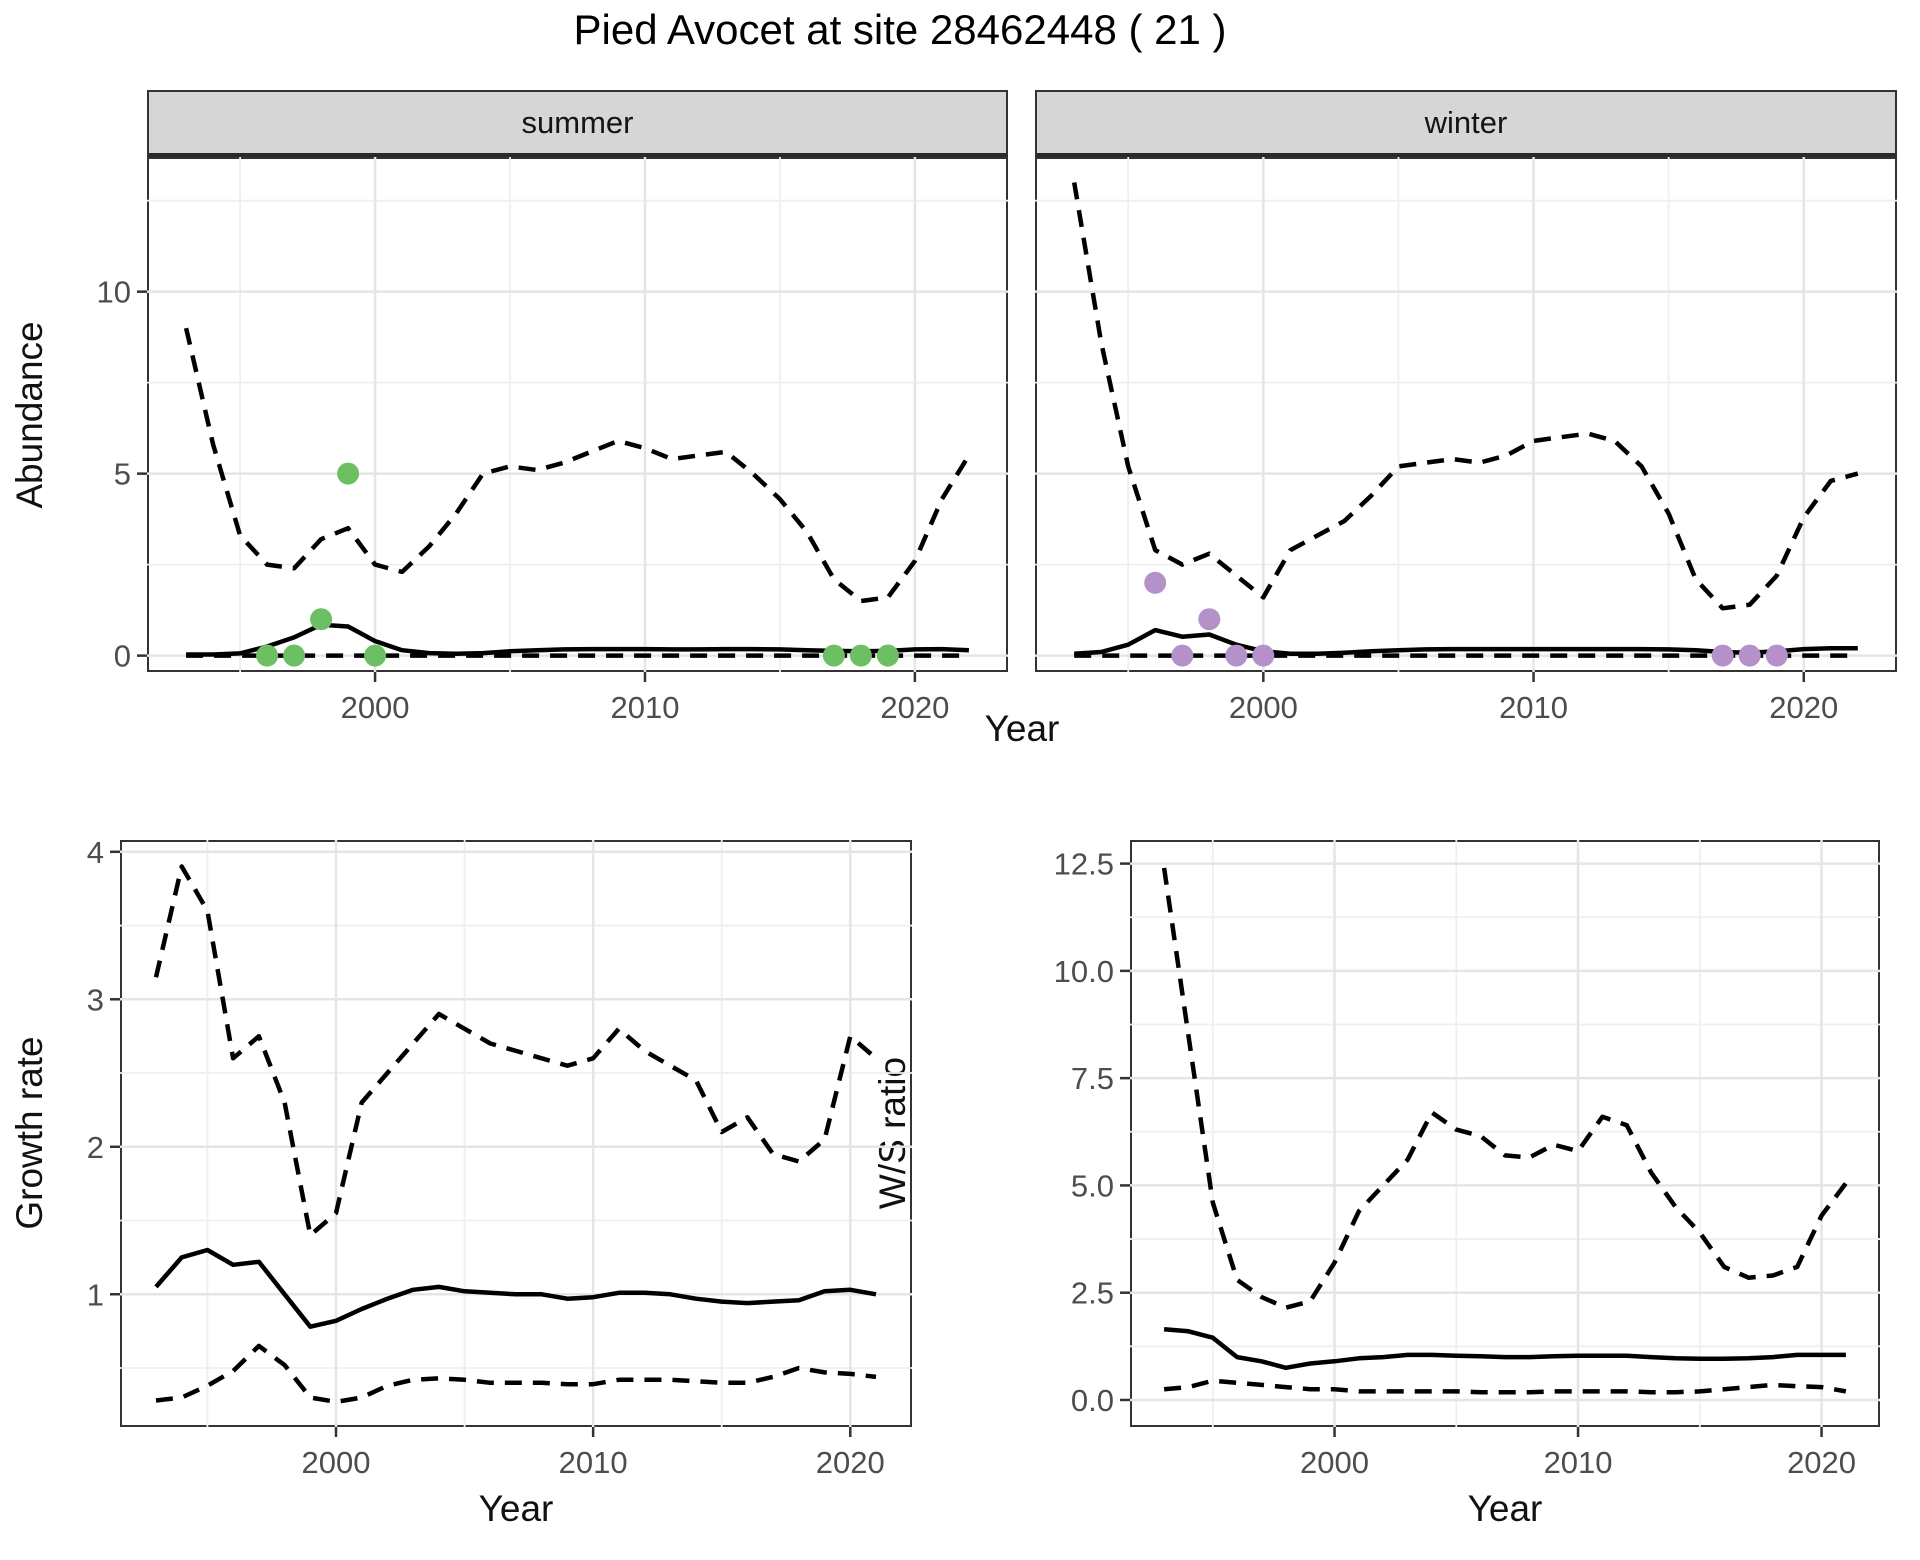 Image resolution: width=1920 pixels, height=1560 pixels. I want to click on ws-y-tick-label: 10.0, so click(1084, 971).